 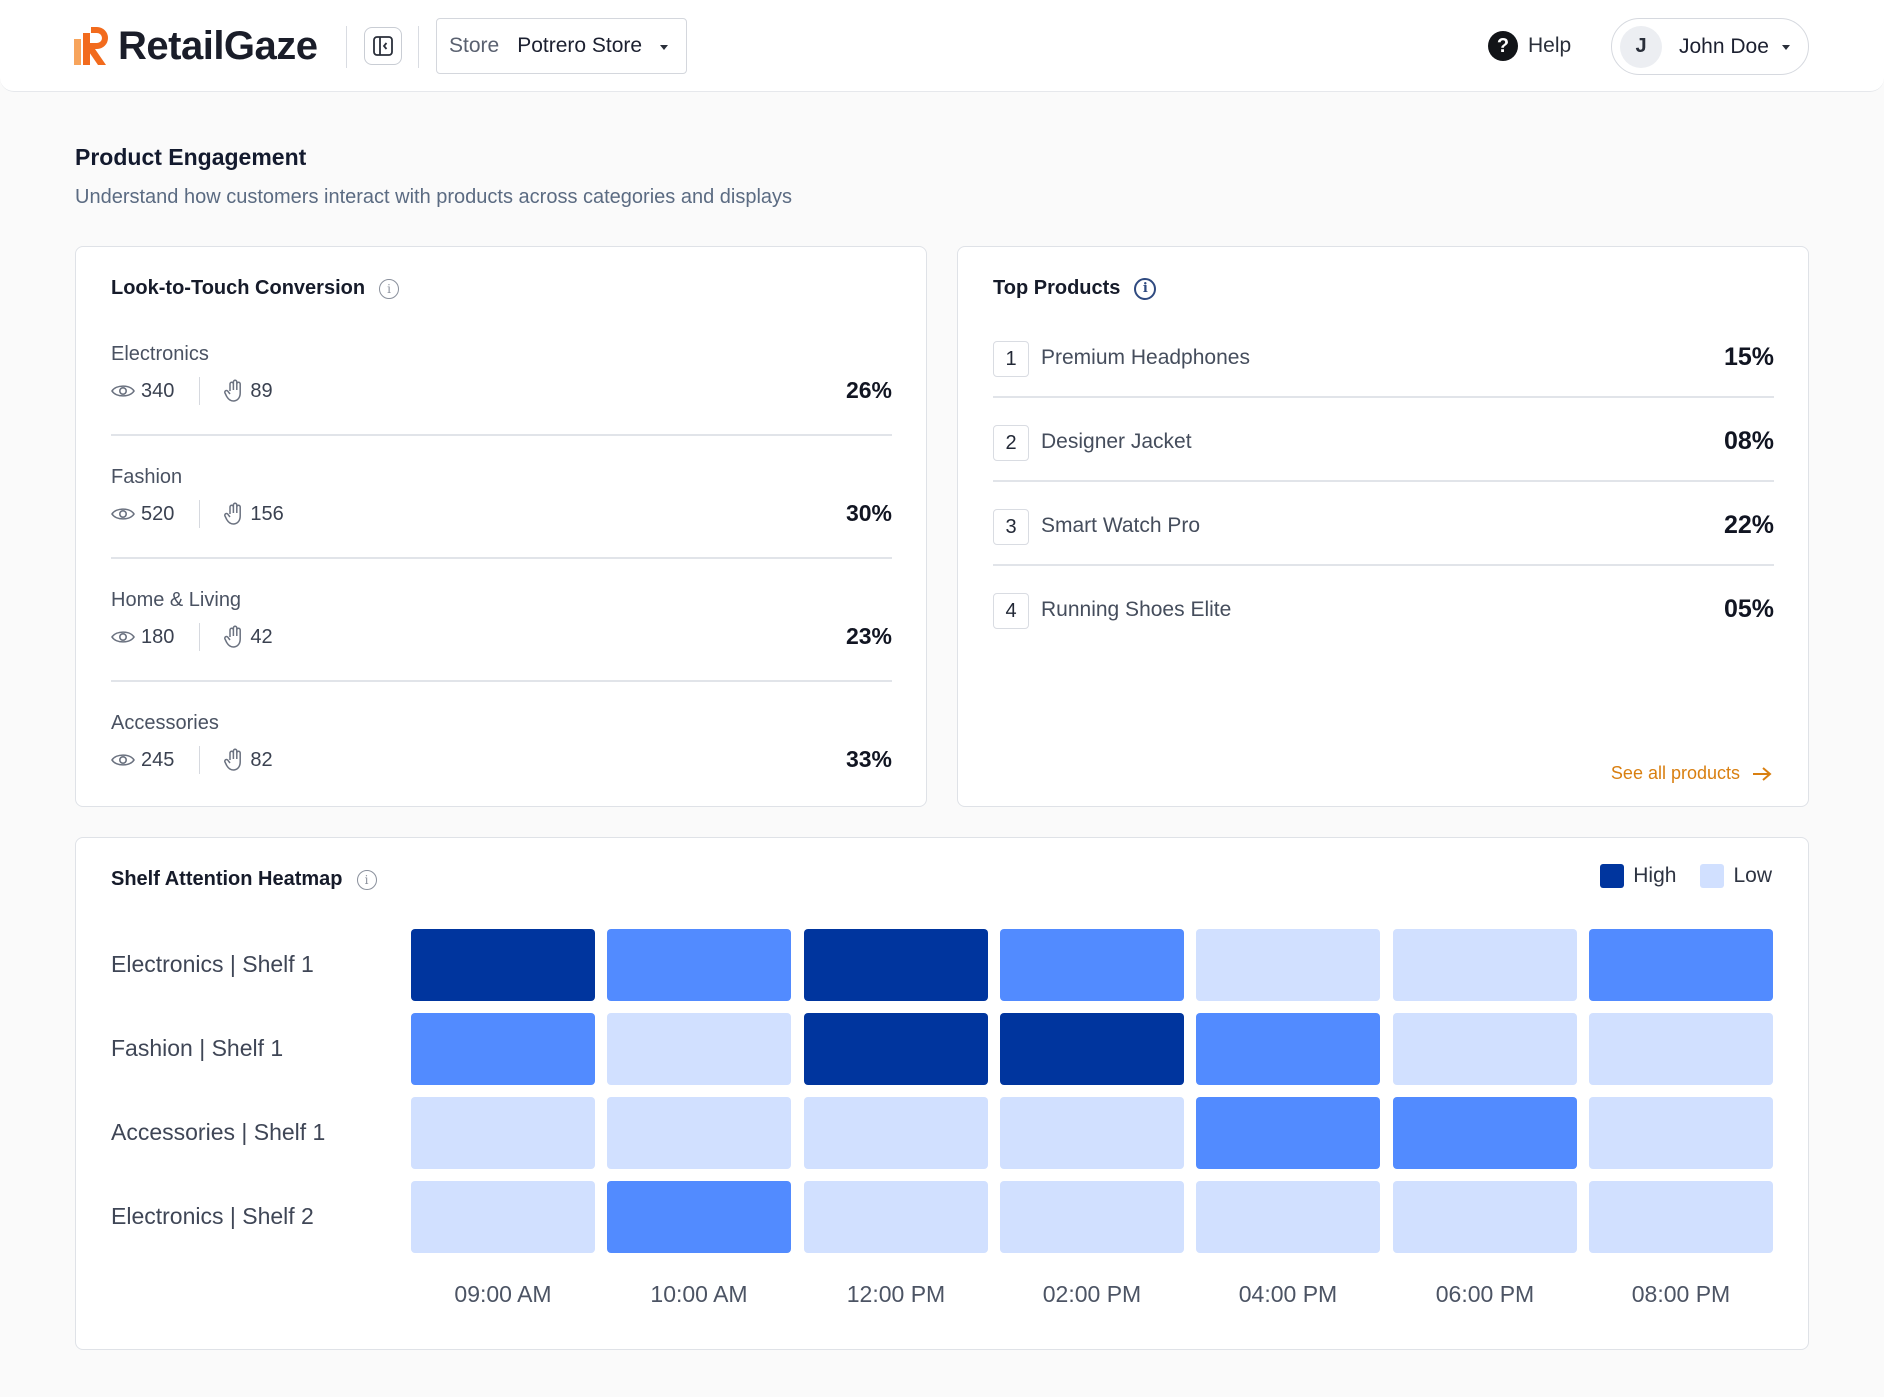 I want to click on conversion-row: Home & Living 180 42 23%, so click(x=501, y=639).